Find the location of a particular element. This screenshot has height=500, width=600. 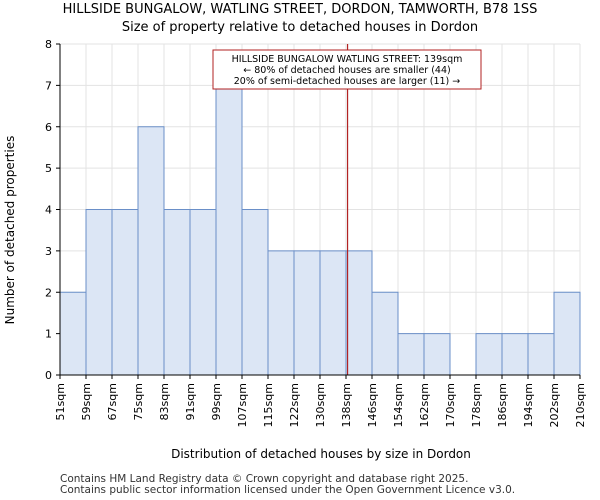

y-tick-label: 7 is located at coordinates (48, 85).